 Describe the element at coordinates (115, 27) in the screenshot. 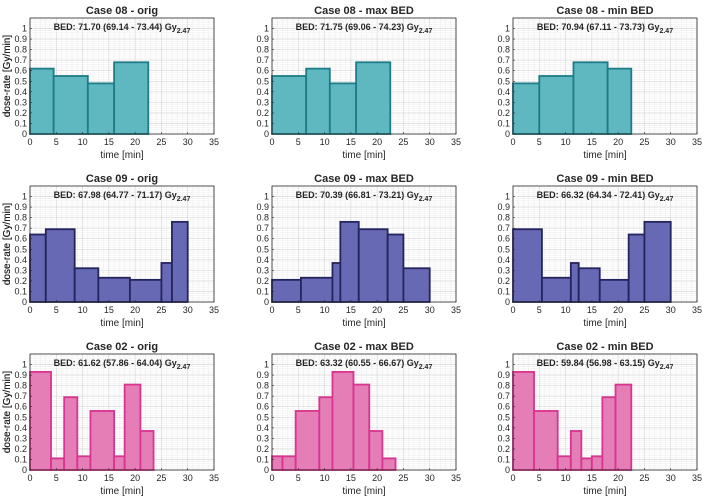

I see `bed-value: BED: 71.70 (69.14 - 73.44) Gy` at that location.